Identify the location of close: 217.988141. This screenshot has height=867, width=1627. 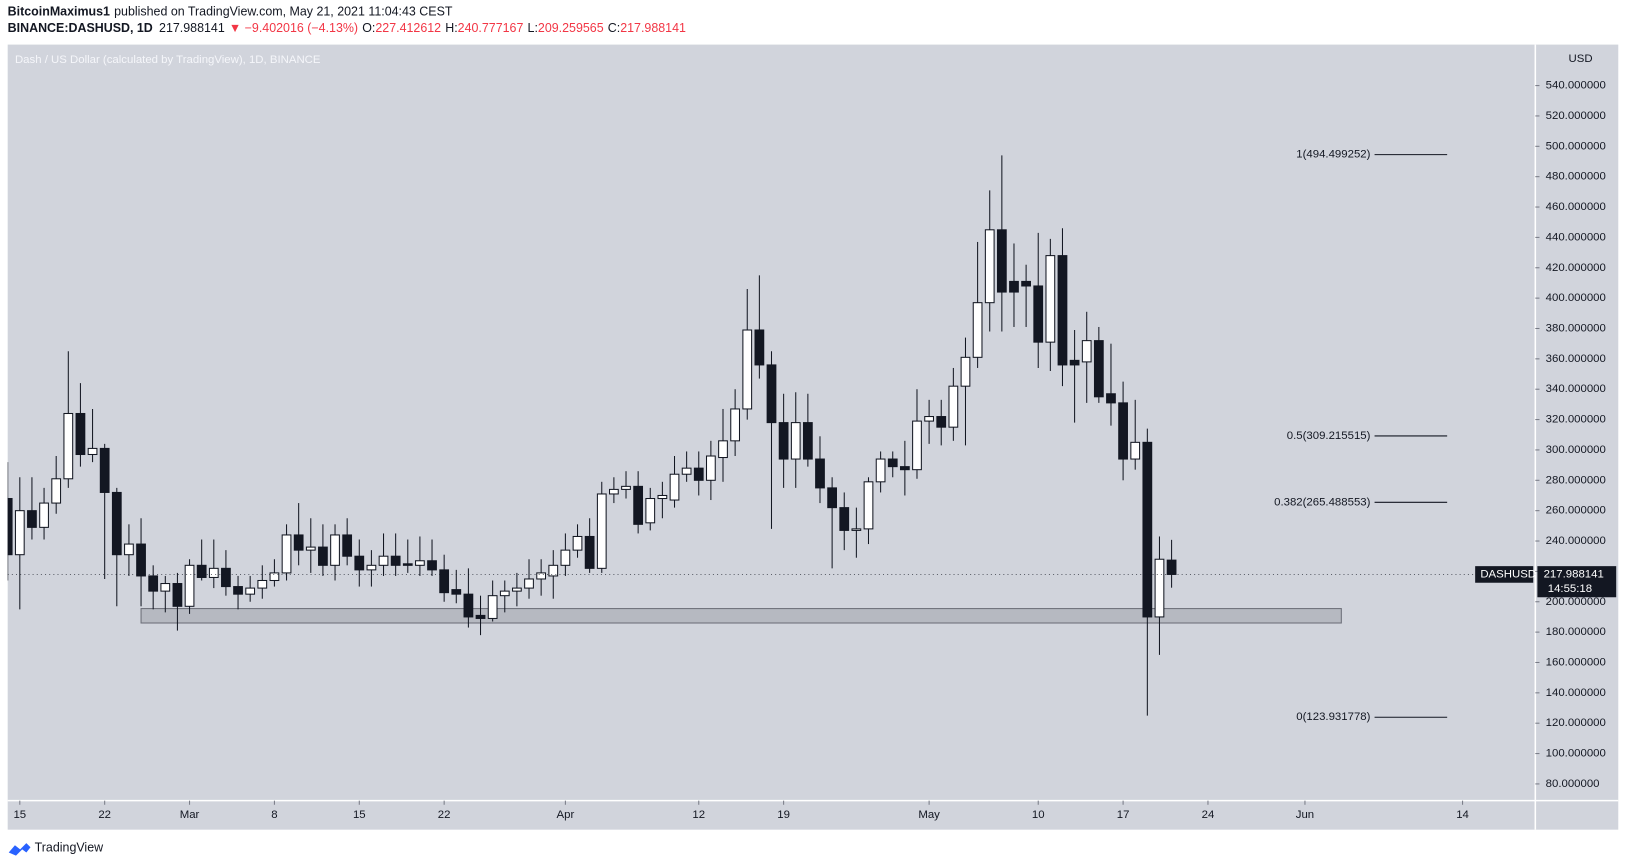
(653, 28).